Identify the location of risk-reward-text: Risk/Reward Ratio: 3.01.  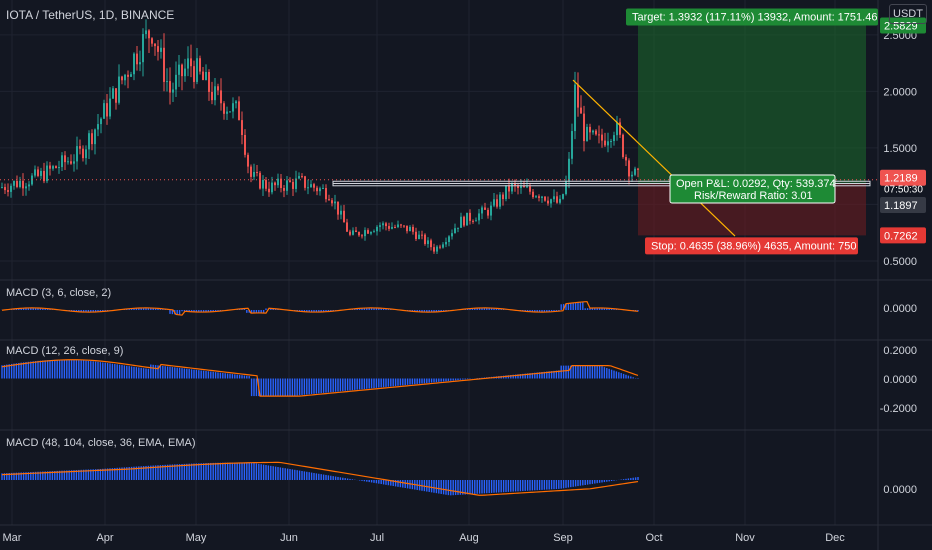
(753, 196).